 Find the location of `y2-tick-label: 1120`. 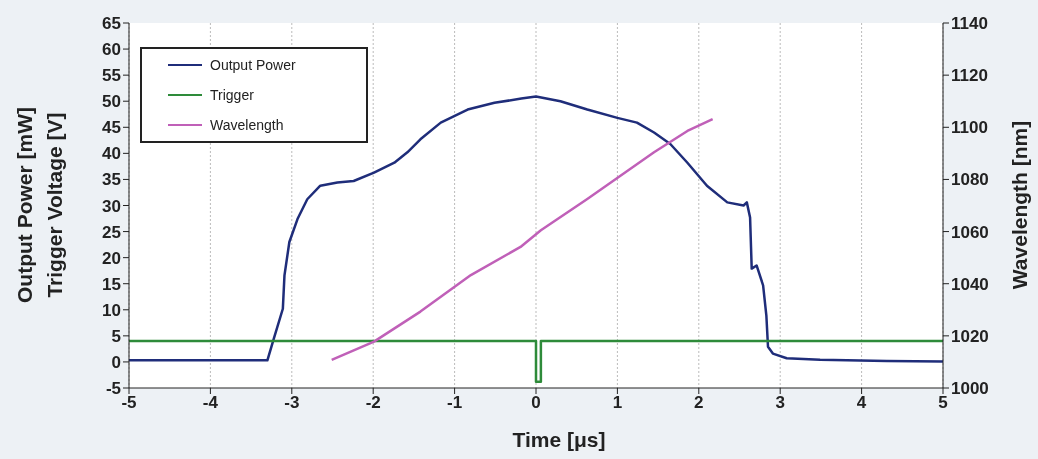

y2-tick-label: 1120 is located at coordinates (969, 76).